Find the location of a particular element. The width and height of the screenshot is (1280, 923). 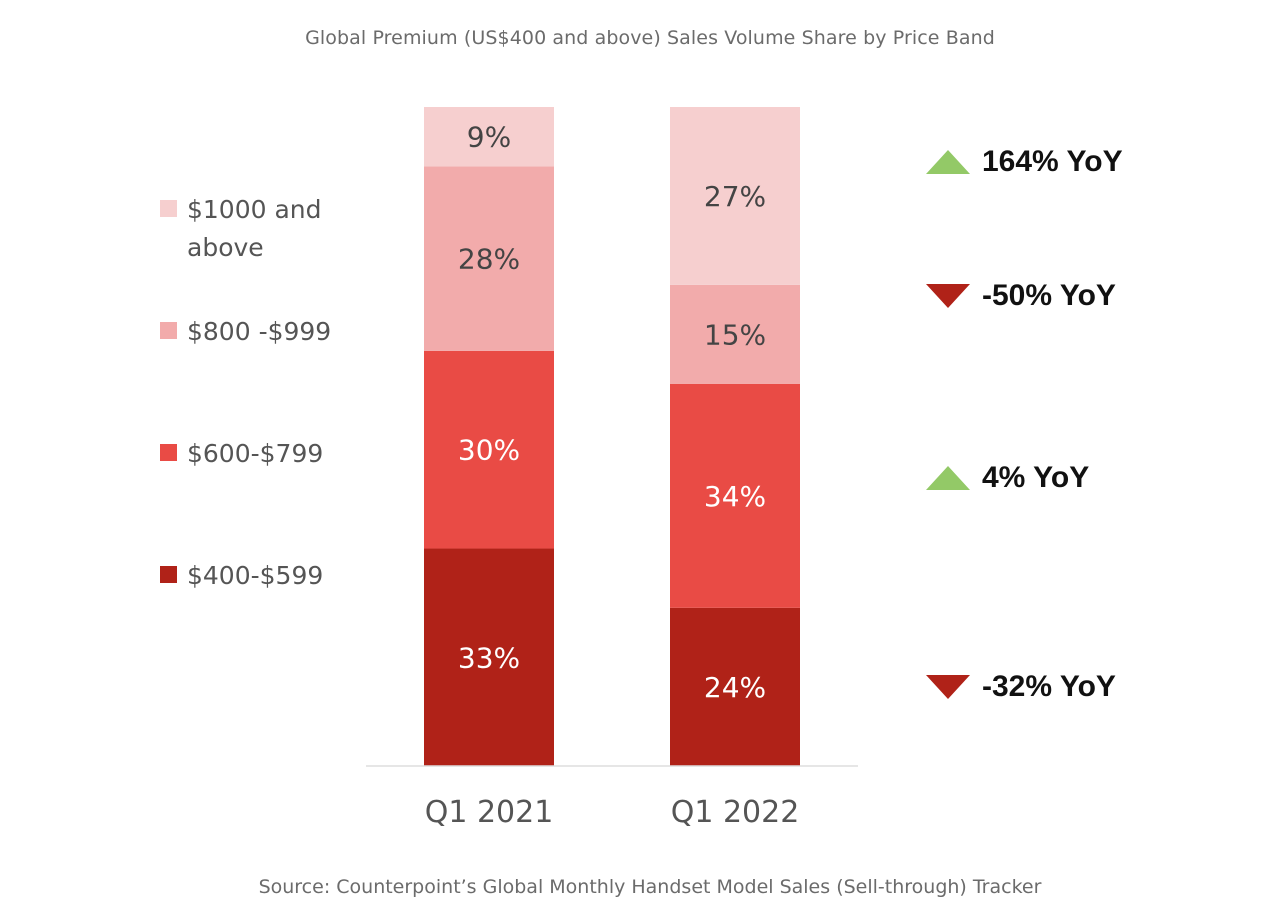

data-label: 28% is located at coordinates (489, 259).